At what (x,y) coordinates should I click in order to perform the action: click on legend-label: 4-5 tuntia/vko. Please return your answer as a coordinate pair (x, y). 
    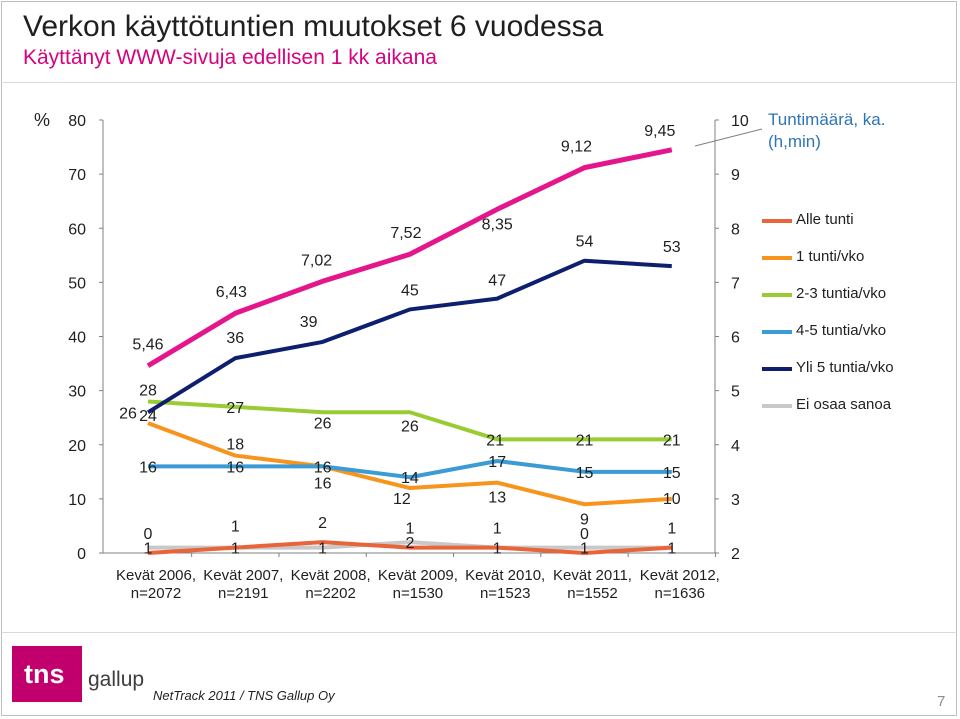
    Looking at the image, I should click on (841, 330).